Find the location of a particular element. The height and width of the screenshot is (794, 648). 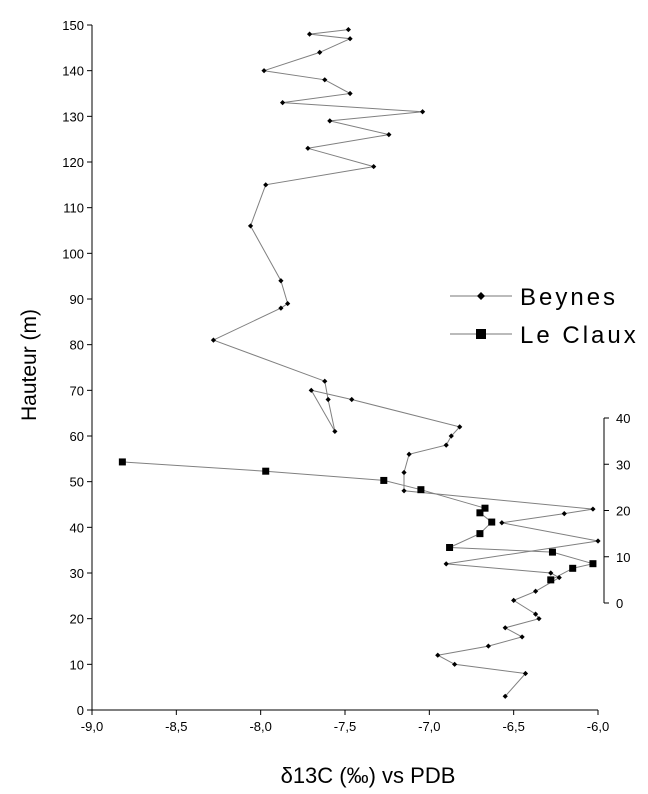

y-tick-label: 70 is located at coordinates (77, 390).